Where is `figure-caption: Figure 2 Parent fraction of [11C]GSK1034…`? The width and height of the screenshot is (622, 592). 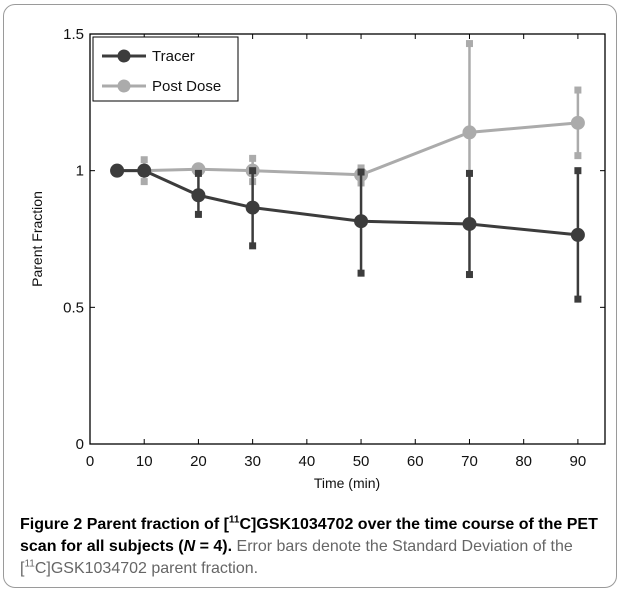 figure-caption: Figure 2 Parent fraction of [11C]GSK1034… is located at coordinates (314, 547).